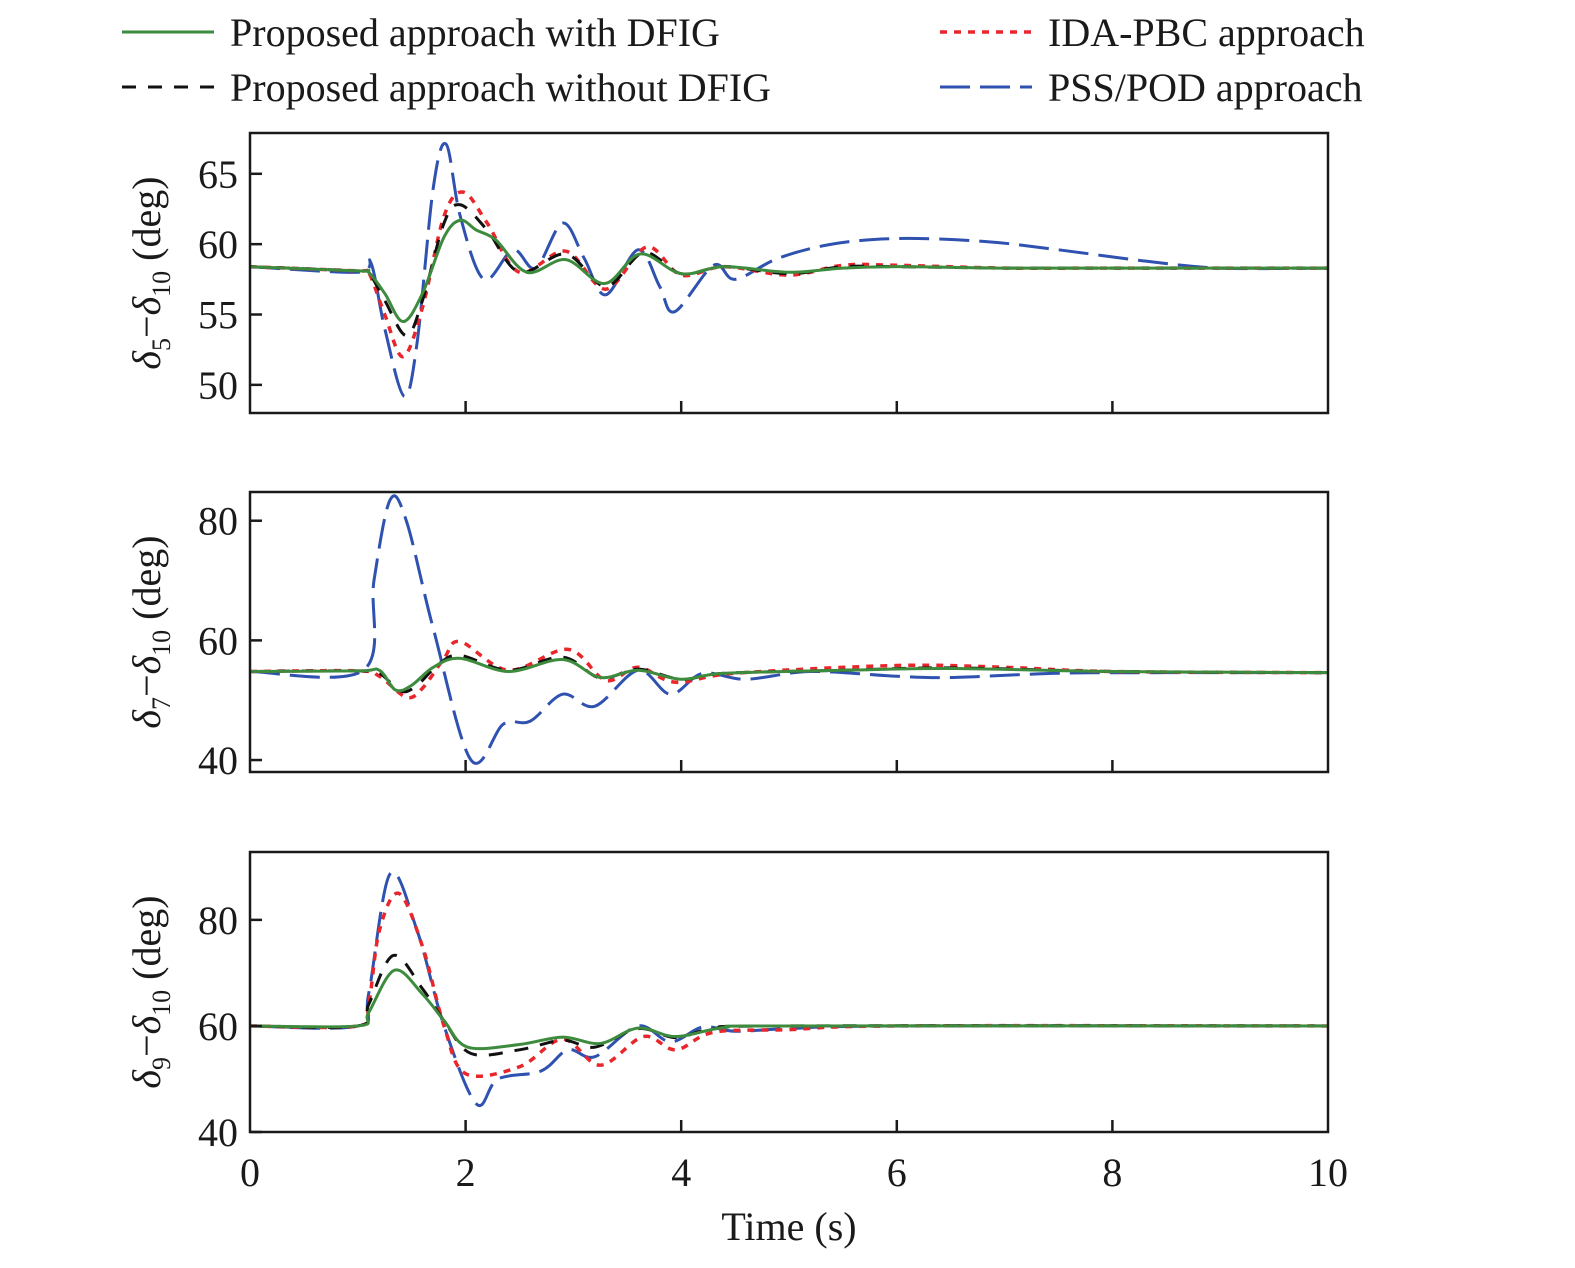  I want to click on legend-entry: PSS/POD approach, so click(1151, 87).